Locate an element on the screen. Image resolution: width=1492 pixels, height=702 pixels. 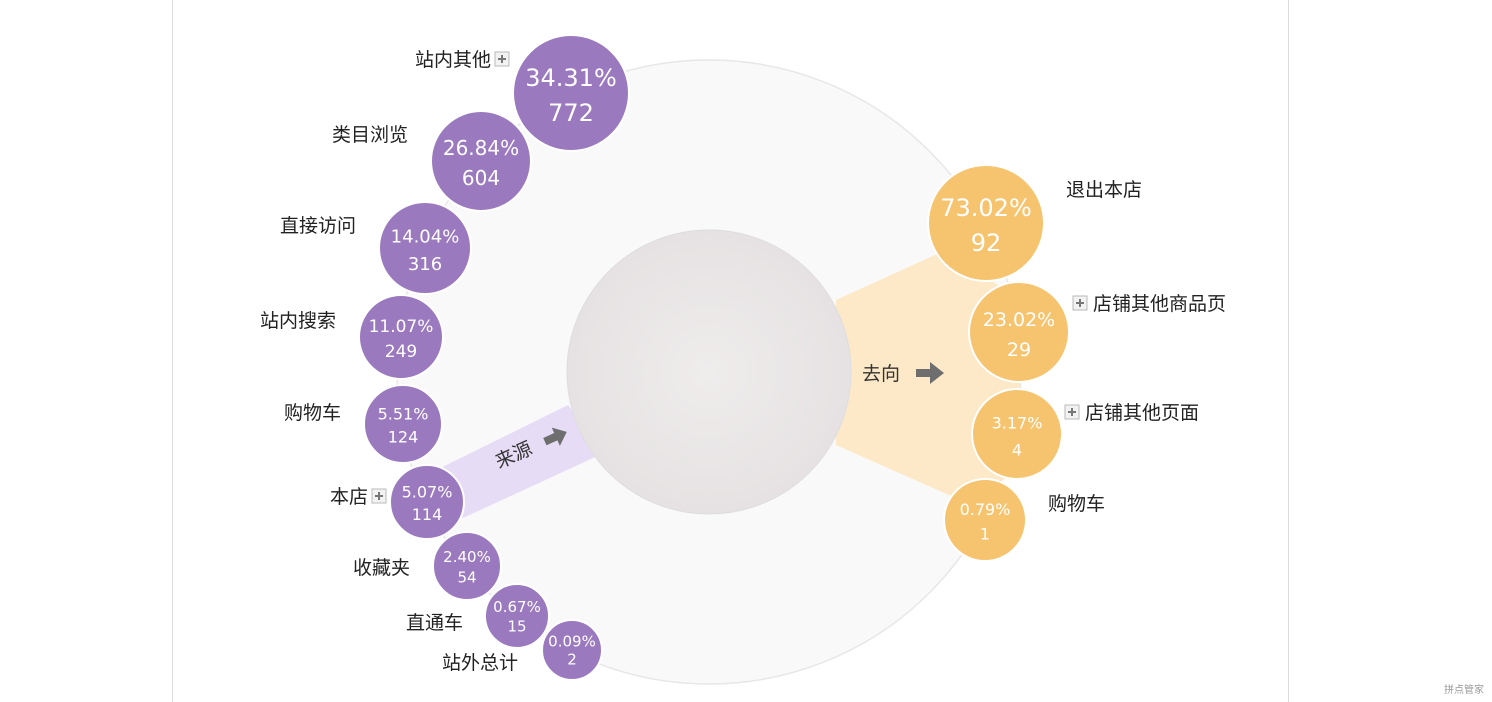
source-count: 15 is located at coordinates (516, 626).